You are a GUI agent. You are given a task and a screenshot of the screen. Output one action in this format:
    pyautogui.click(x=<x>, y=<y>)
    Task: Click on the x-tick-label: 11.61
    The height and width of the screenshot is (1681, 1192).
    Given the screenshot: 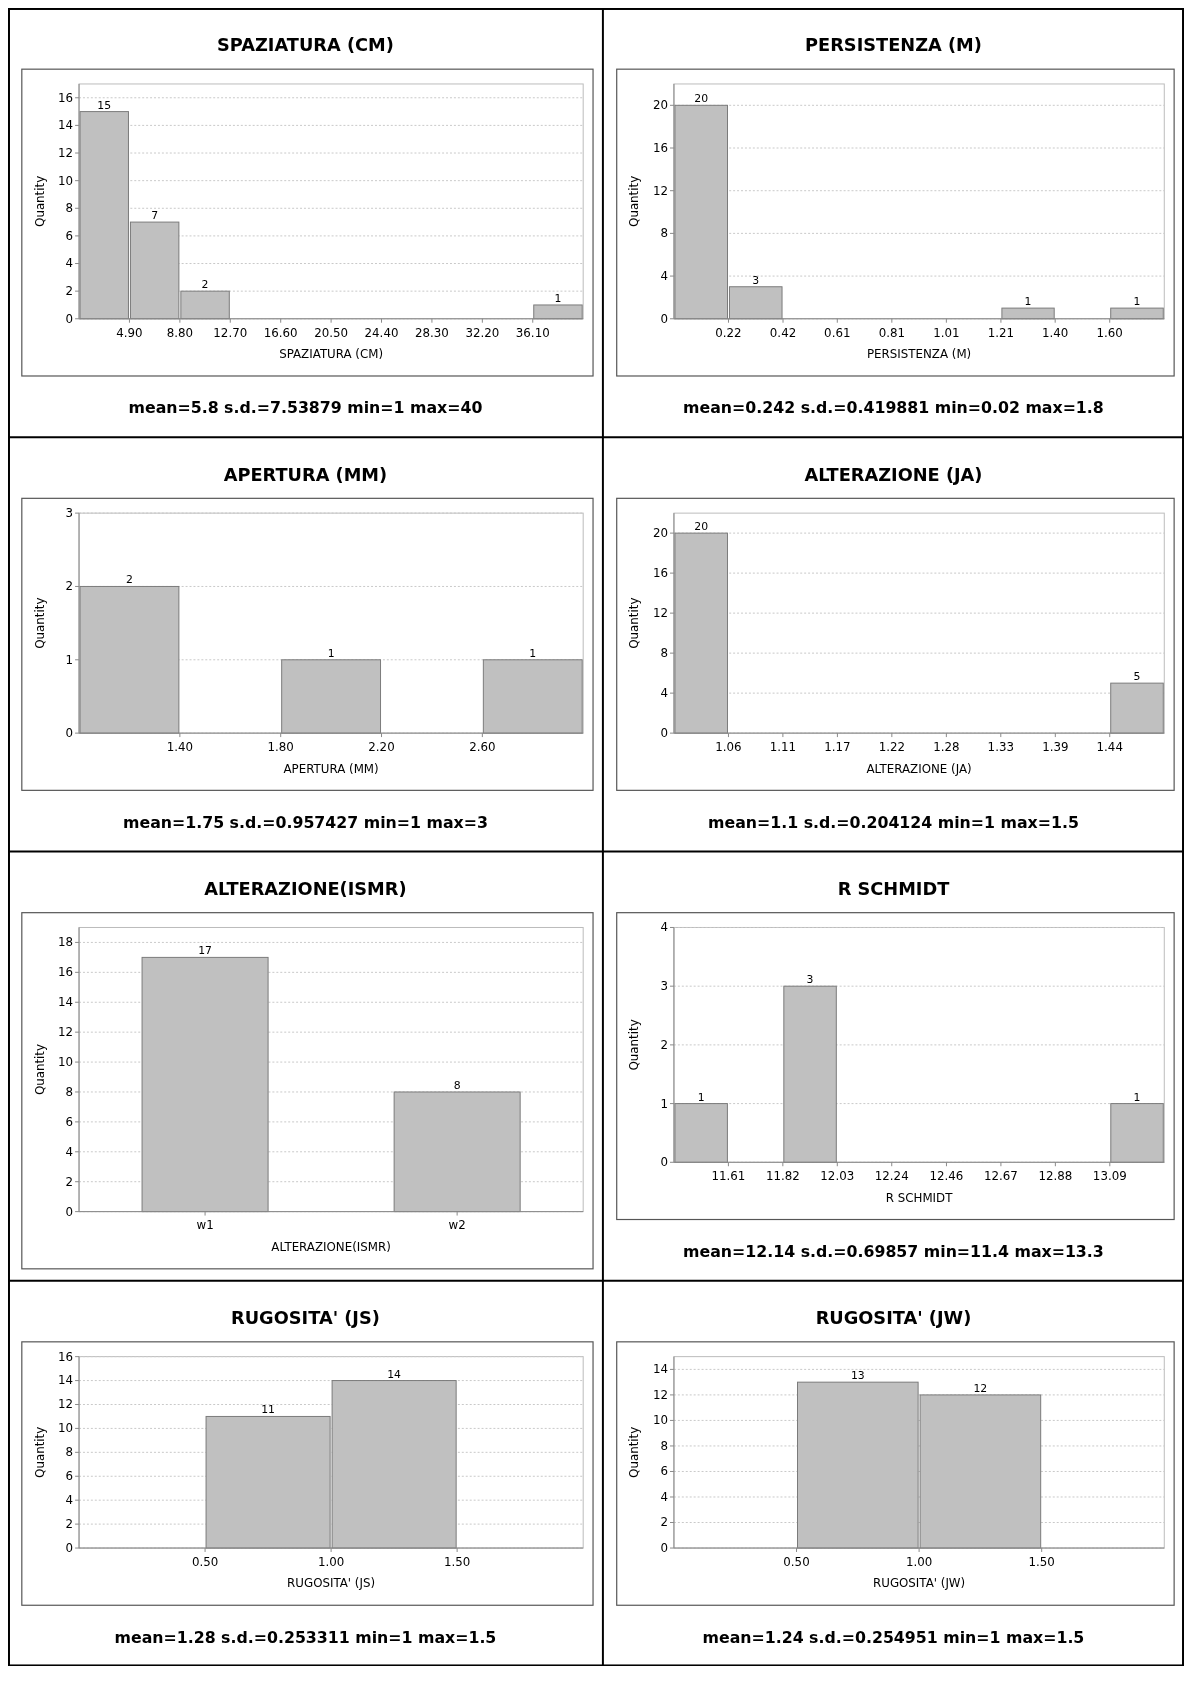 What is the action you would take?
    pyautogui.click(x=728, y=1176)
    